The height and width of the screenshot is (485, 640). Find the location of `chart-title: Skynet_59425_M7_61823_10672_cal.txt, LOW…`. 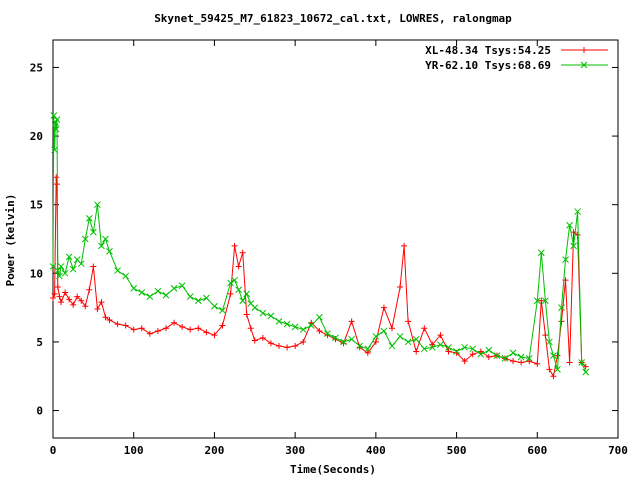

chart-title: Skynet_59425_M7_61823_10672_cal.txt, LOW… is located at coordinates (333, 18).